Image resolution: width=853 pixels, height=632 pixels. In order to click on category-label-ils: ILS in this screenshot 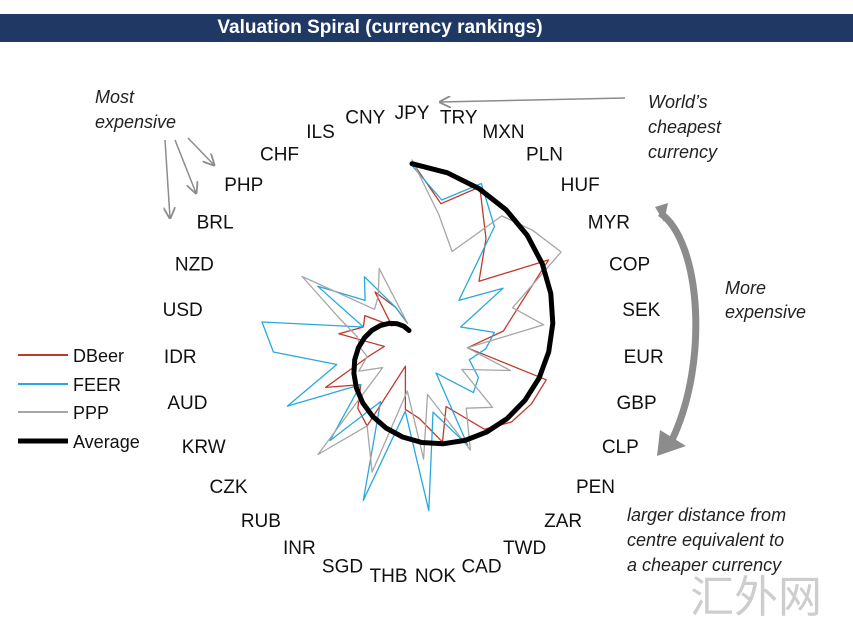, I will do `click(320, 132)`.